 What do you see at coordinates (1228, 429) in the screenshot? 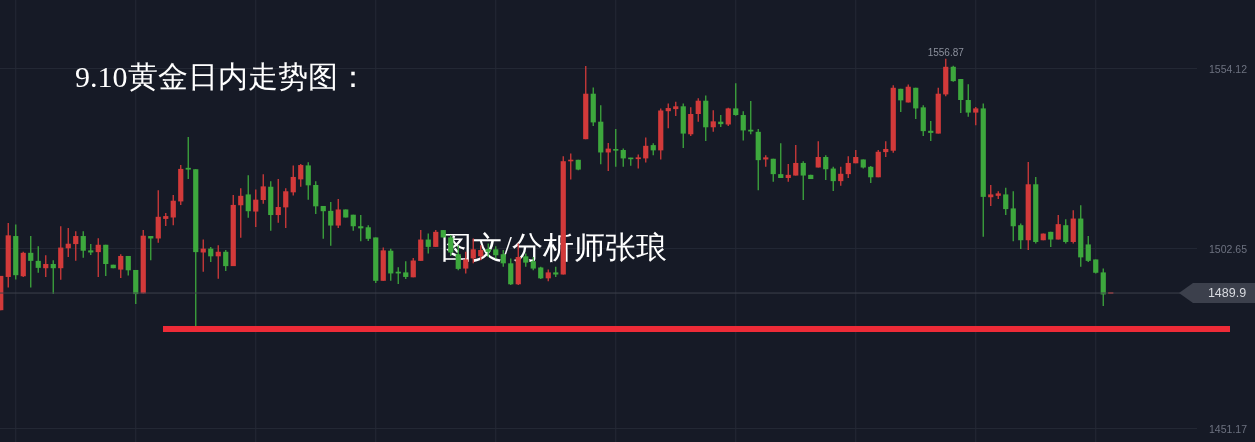
I see `y-tick-label: 1451.17` at bounding box center [1228, 429].